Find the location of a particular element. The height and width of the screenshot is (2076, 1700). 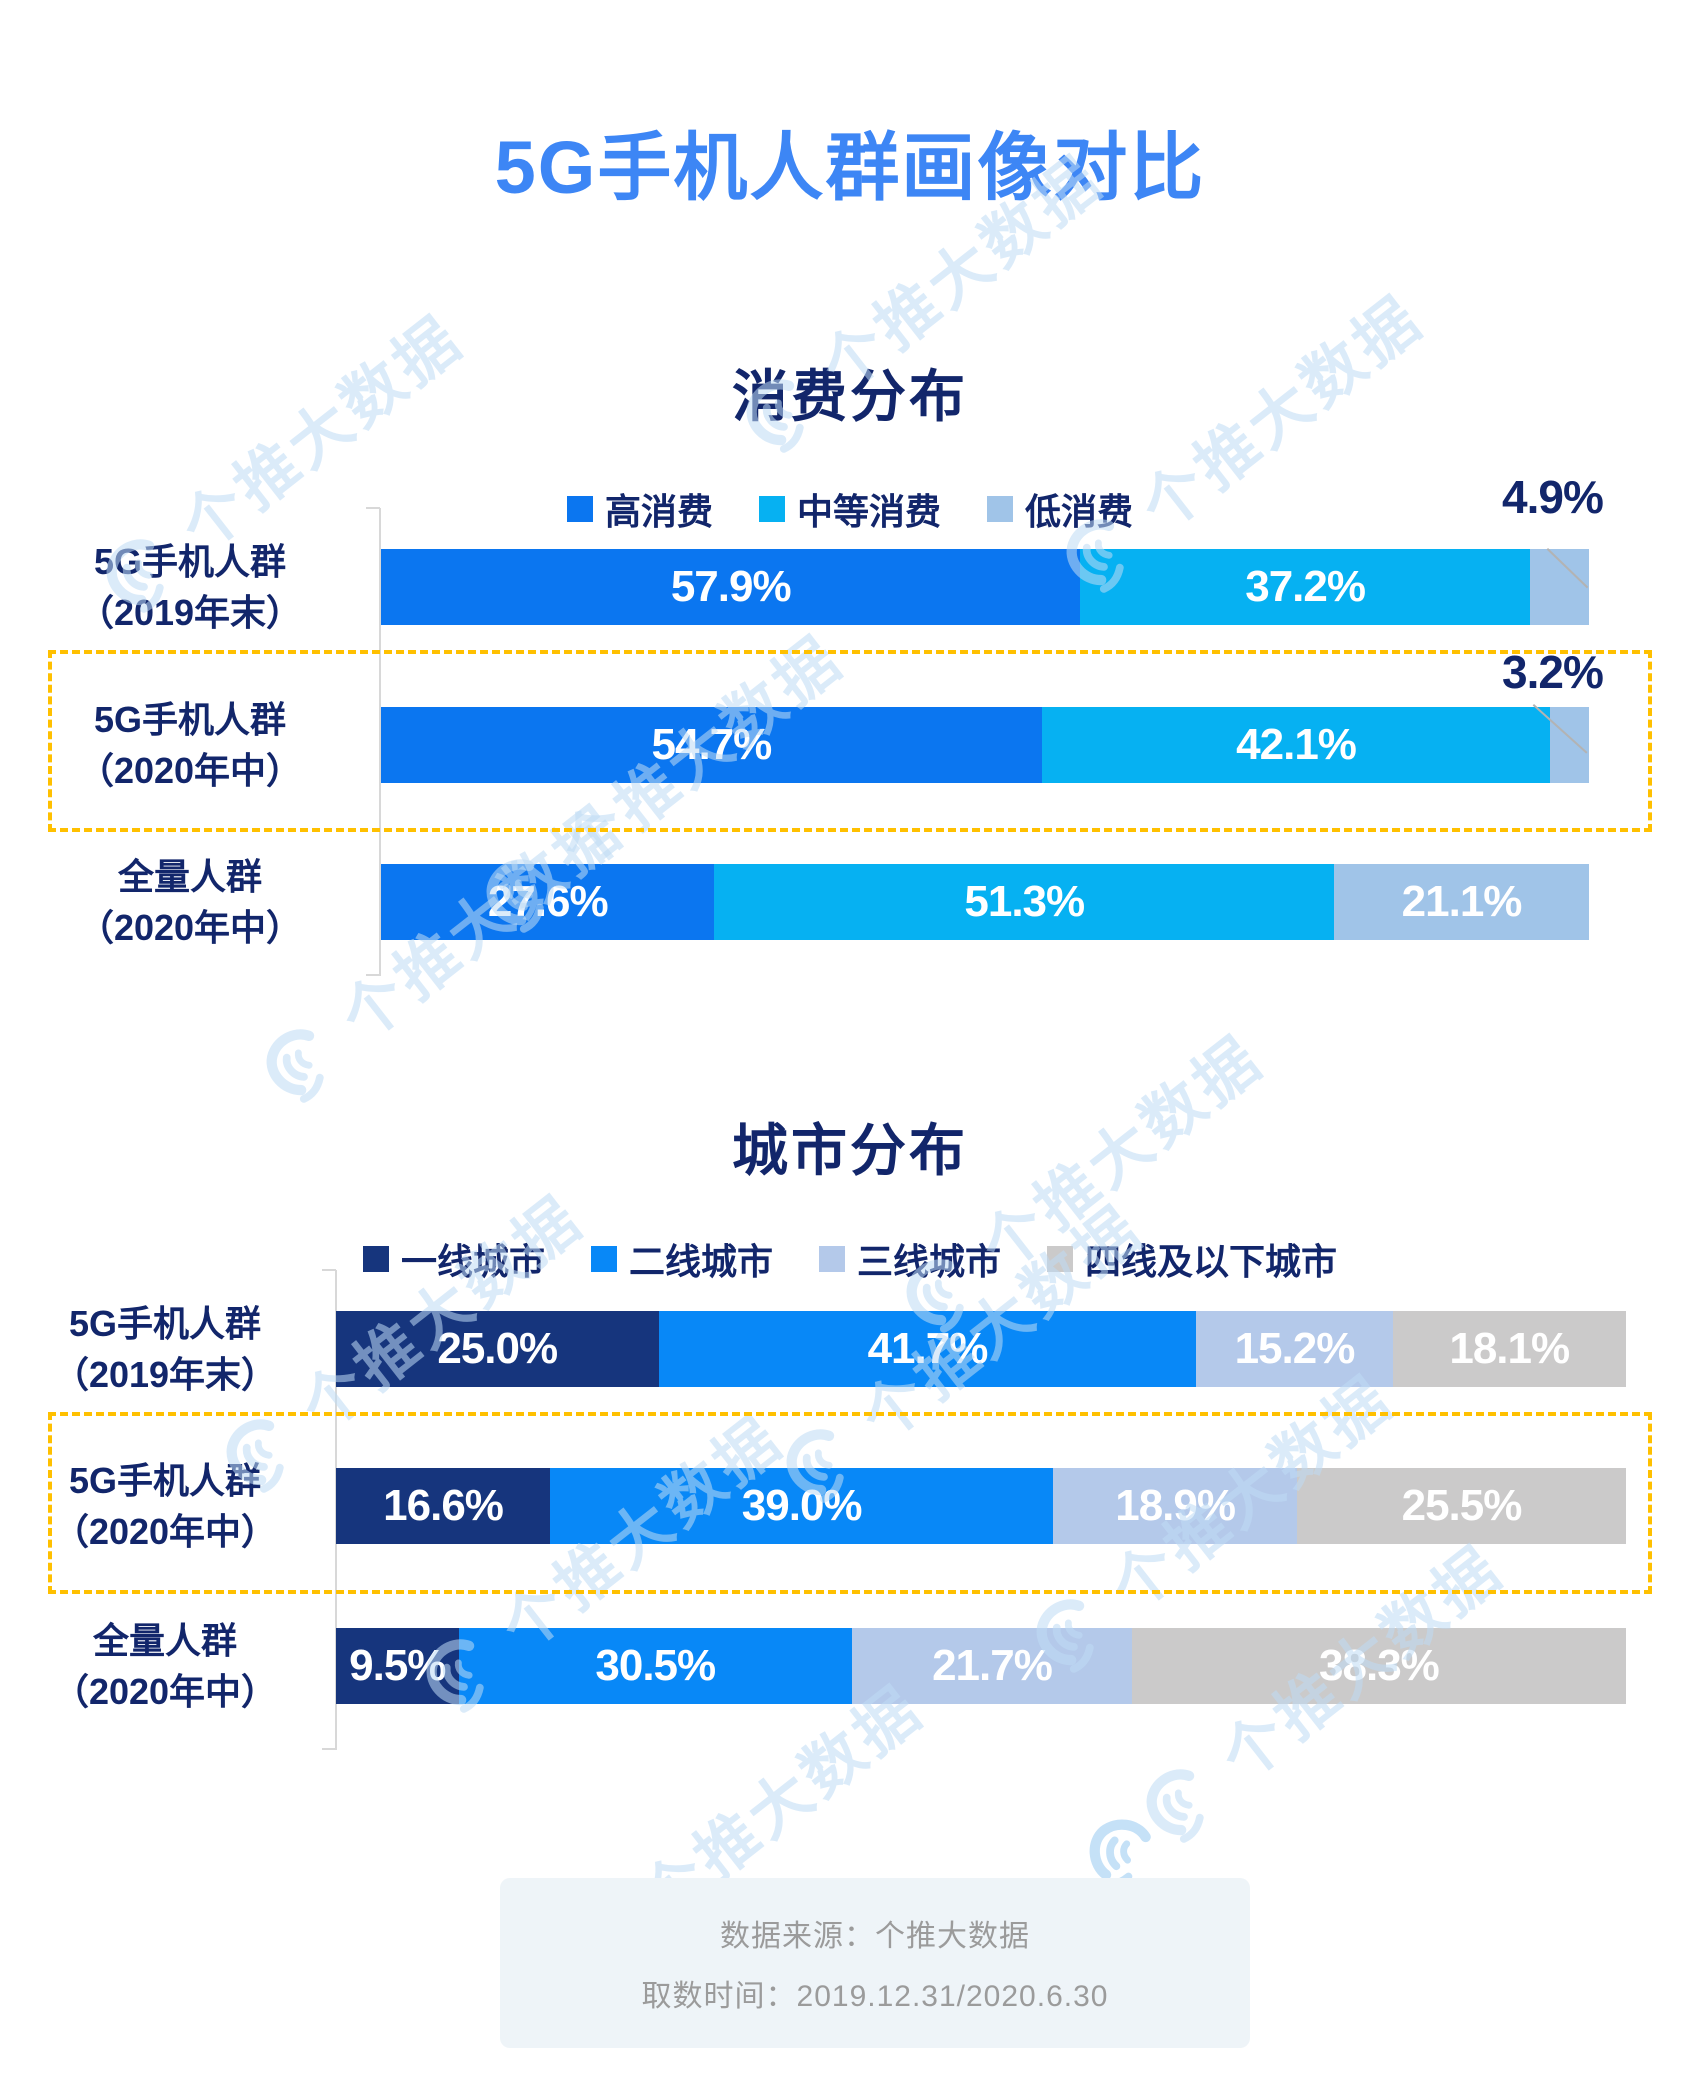

legend-item-tier3: 三线城市 is located at coordinates (910, 1259).